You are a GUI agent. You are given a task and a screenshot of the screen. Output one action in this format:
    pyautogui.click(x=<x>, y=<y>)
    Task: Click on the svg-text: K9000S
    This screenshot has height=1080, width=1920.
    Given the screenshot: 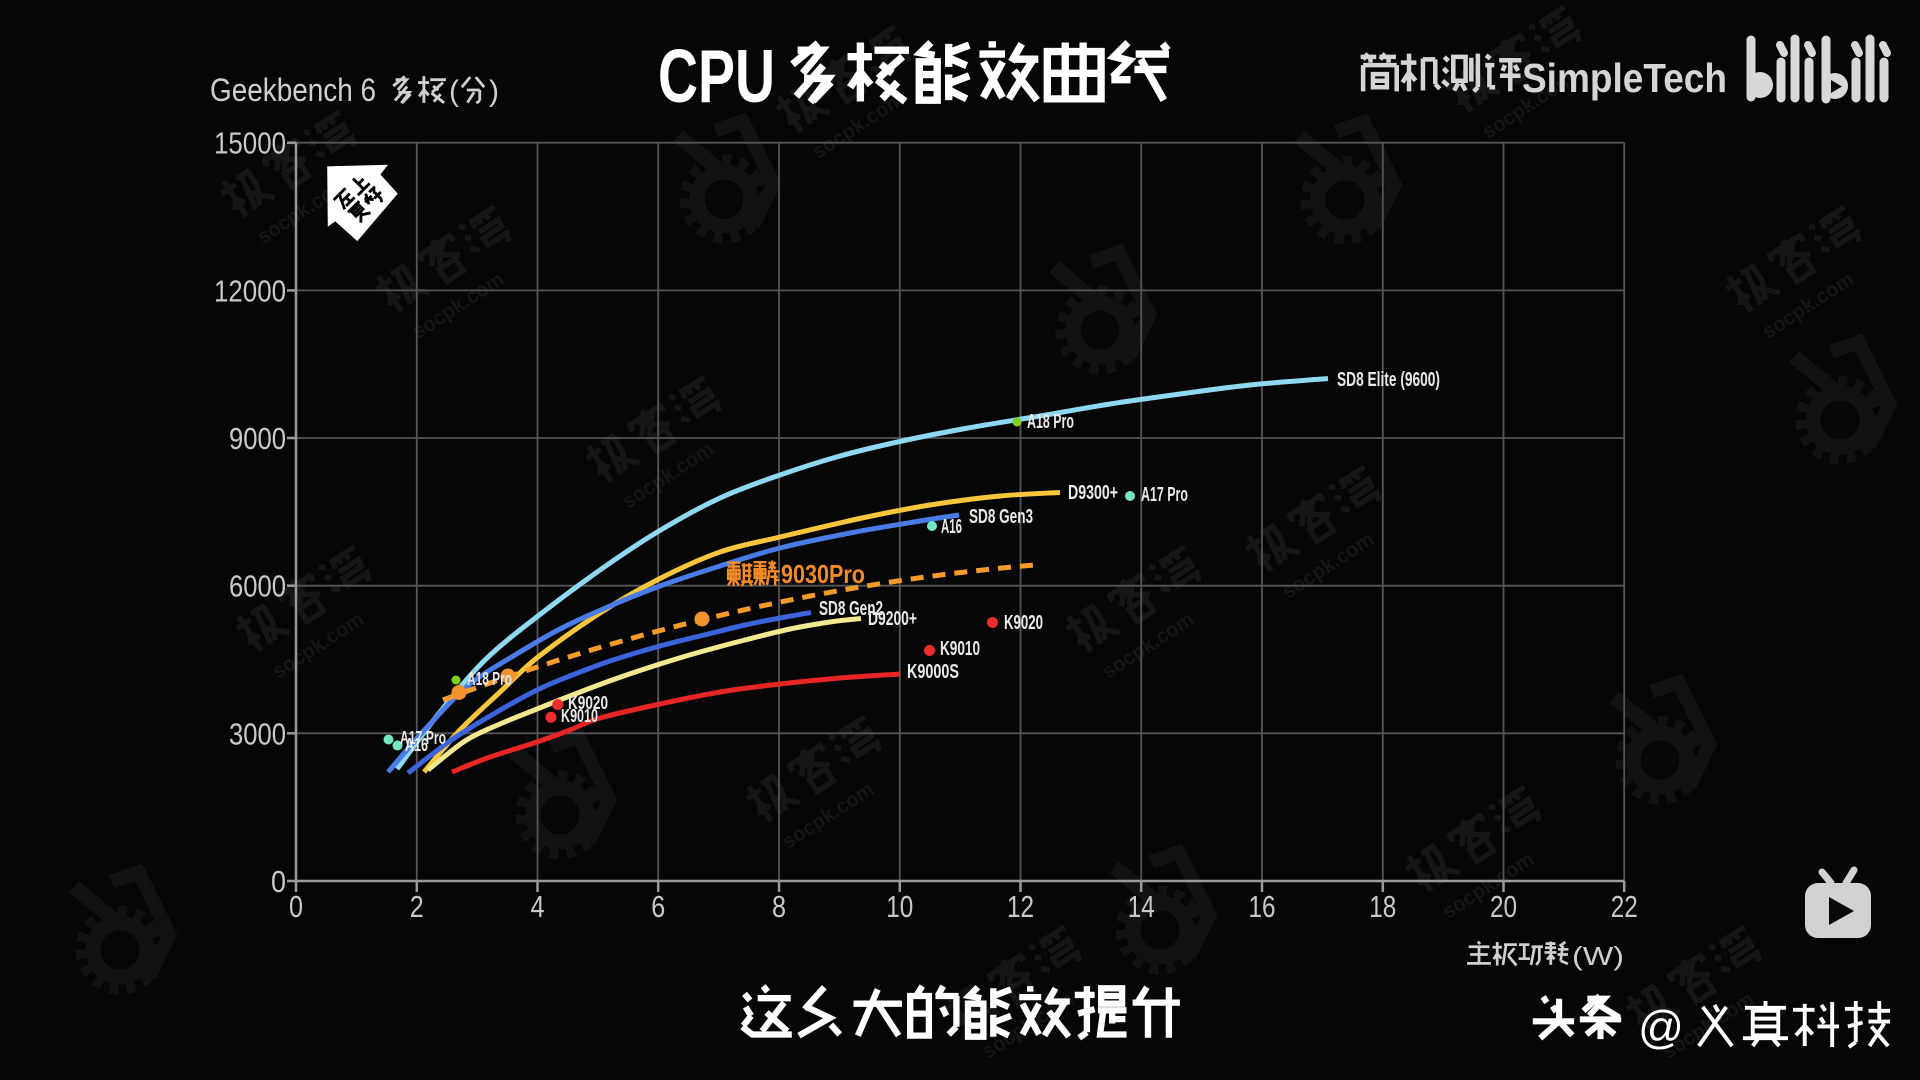 What is the action you would take?
    pyautogui.click(x=933, y=672)
    